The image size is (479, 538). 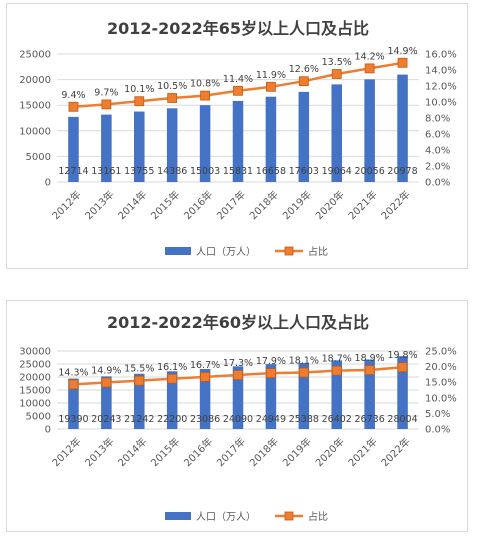 I want to click on right-axis-tick-label: 15.0%, so click(x=441, y=383).